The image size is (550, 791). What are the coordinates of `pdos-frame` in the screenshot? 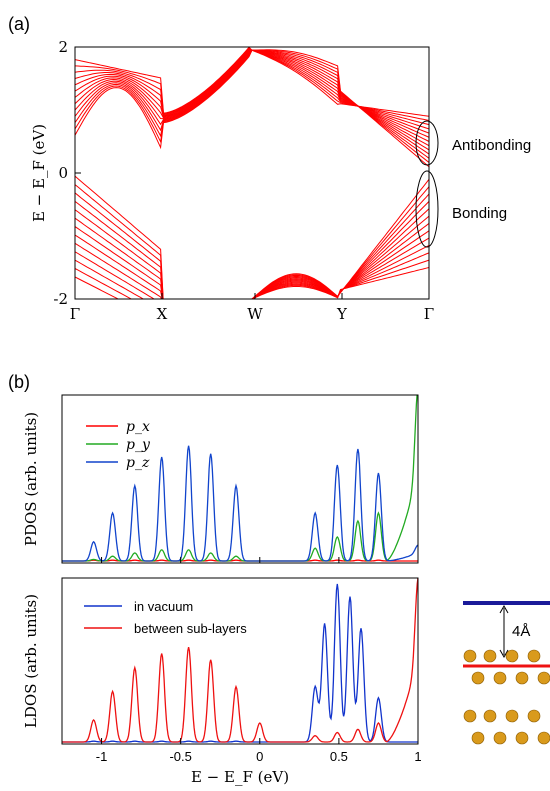 It's located at (240, 479).